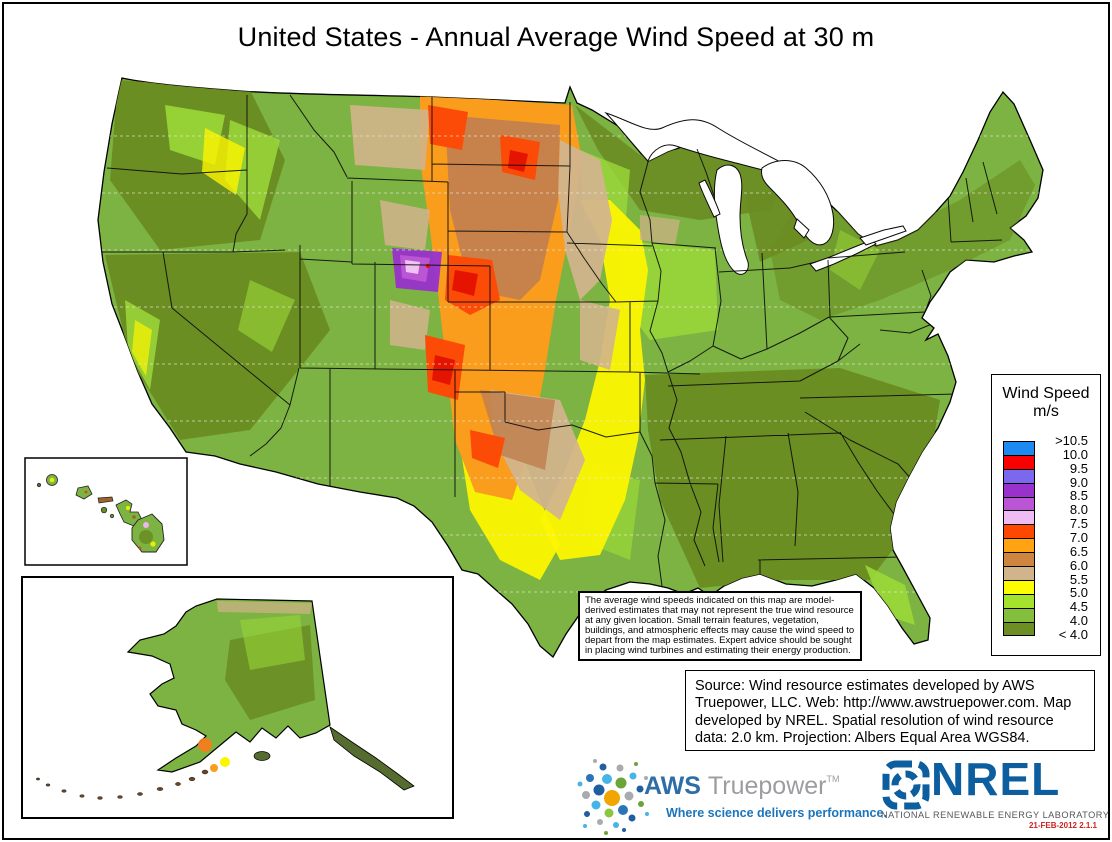 This screenshot has width=1112, height=842. What do you see at coordinates (1078, 565) in the screenshot?
I see `legend-label: 6.0` at bounding box center [1078, 565].